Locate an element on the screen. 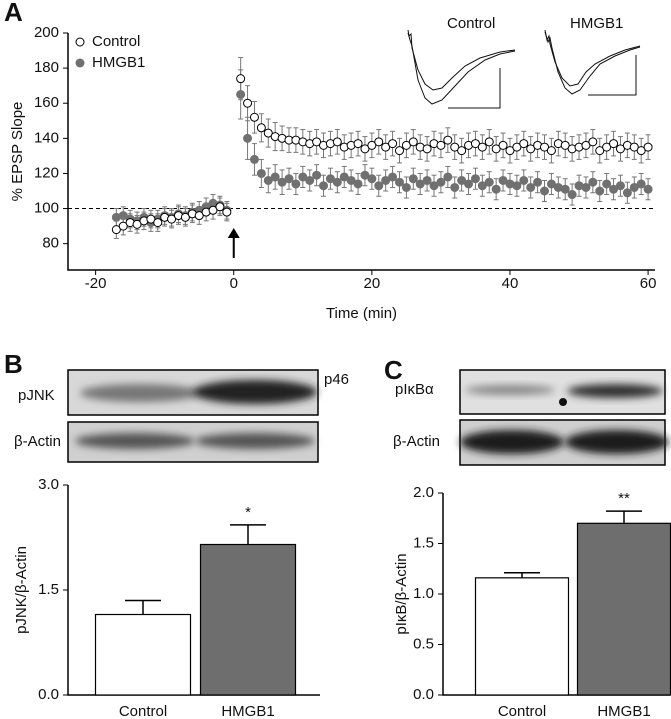 The image size is (671, 719). arrow-head is located at coordinates (233, 233).